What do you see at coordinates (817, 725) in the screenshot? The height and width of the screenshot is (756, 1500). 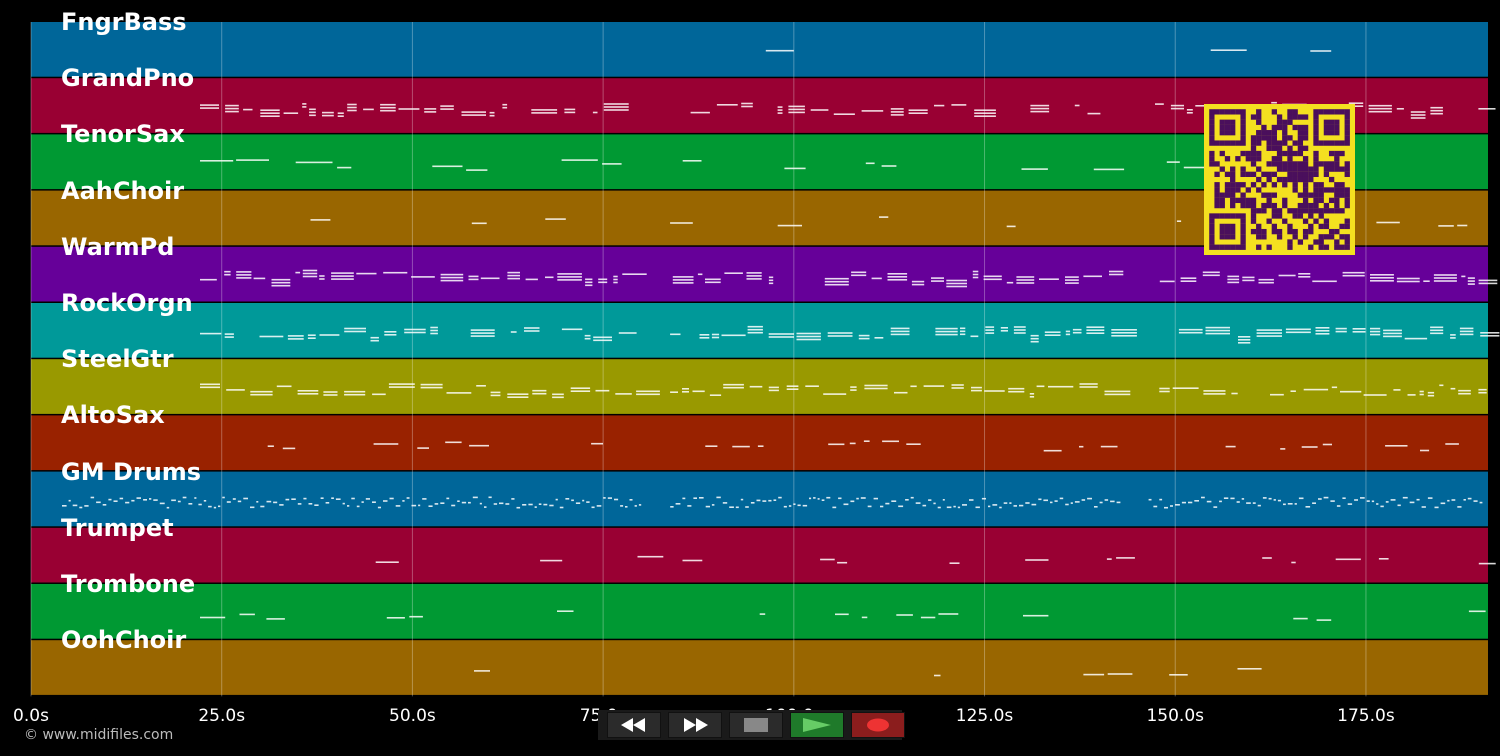 I see `play-button` at bounding box center [817, 725].